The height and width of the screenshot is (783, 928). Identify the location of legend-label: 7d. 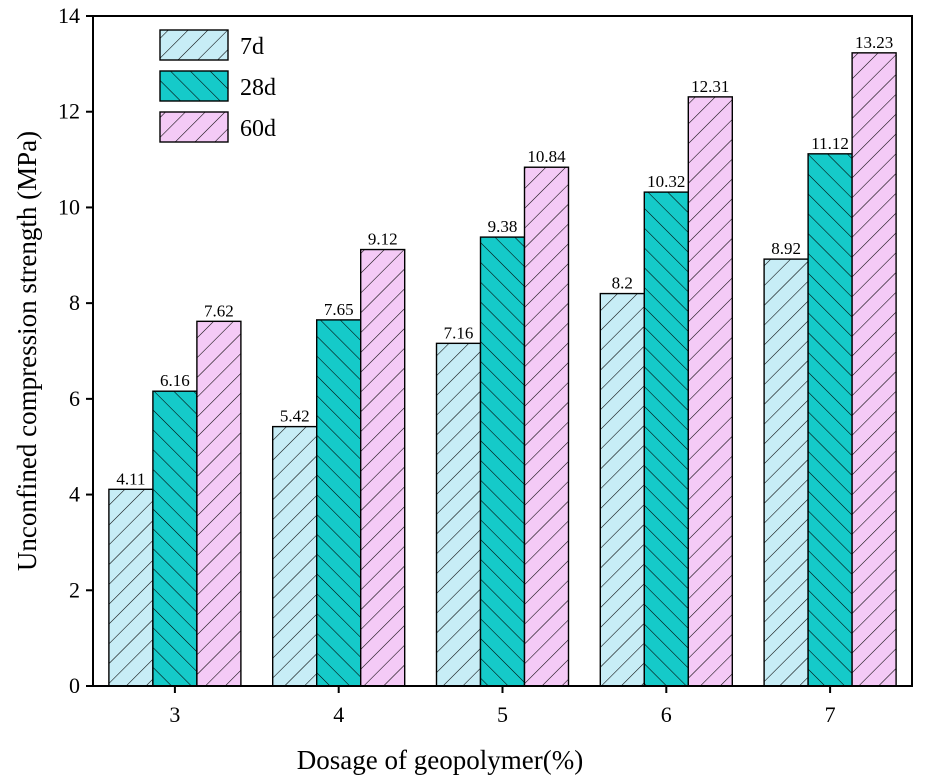
(252, 47).